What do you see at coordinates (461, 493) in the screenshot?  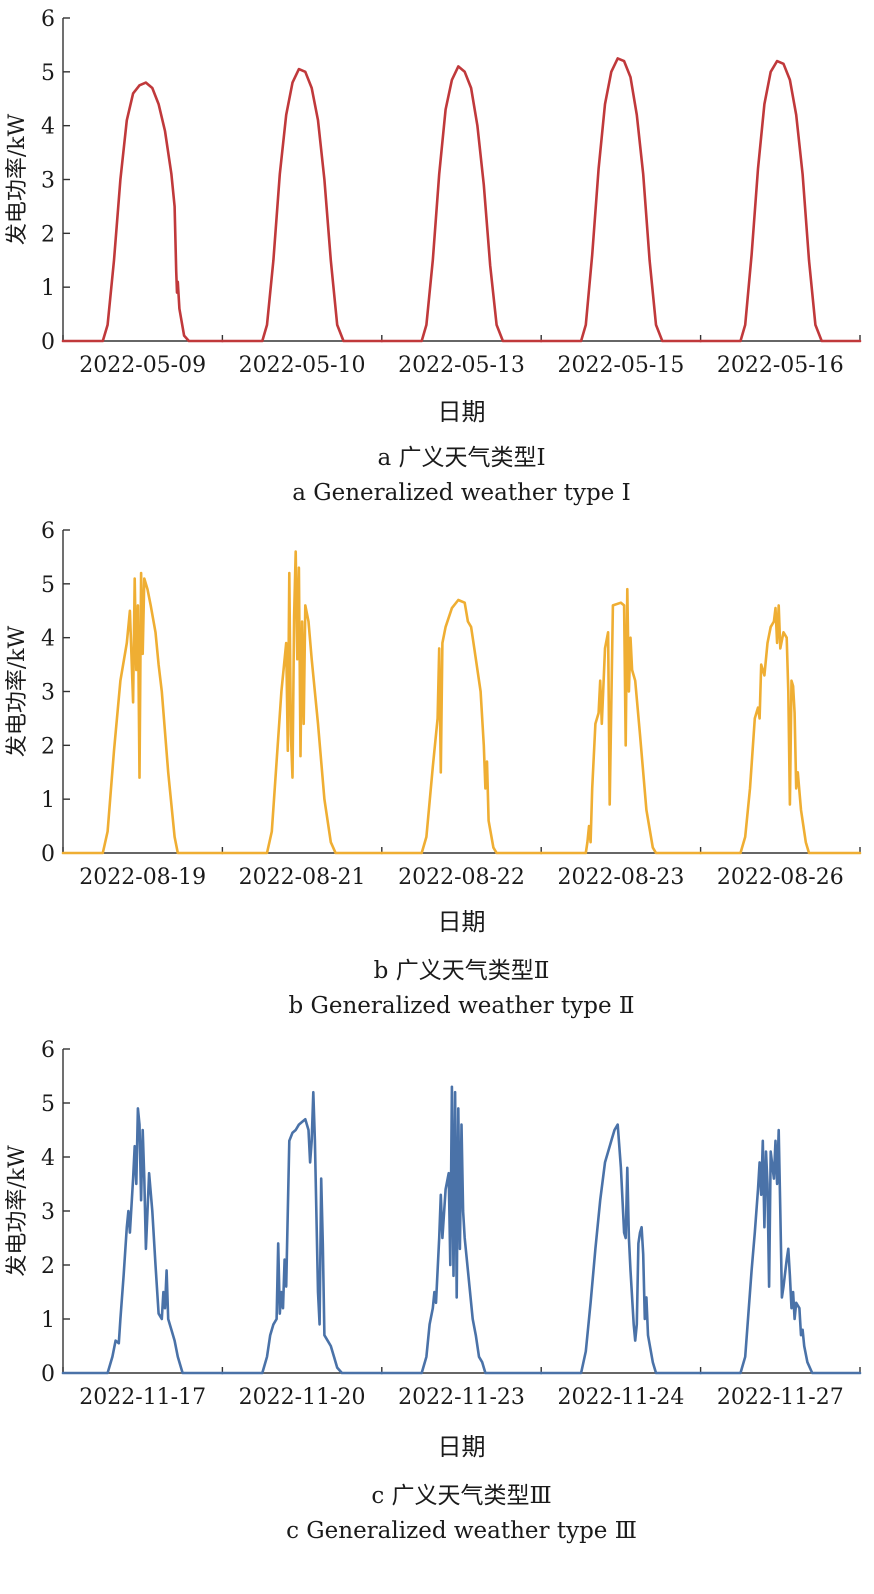 I see `caption-en: a Generalized weather type Ⅰ` at bounding box center [461, 493].